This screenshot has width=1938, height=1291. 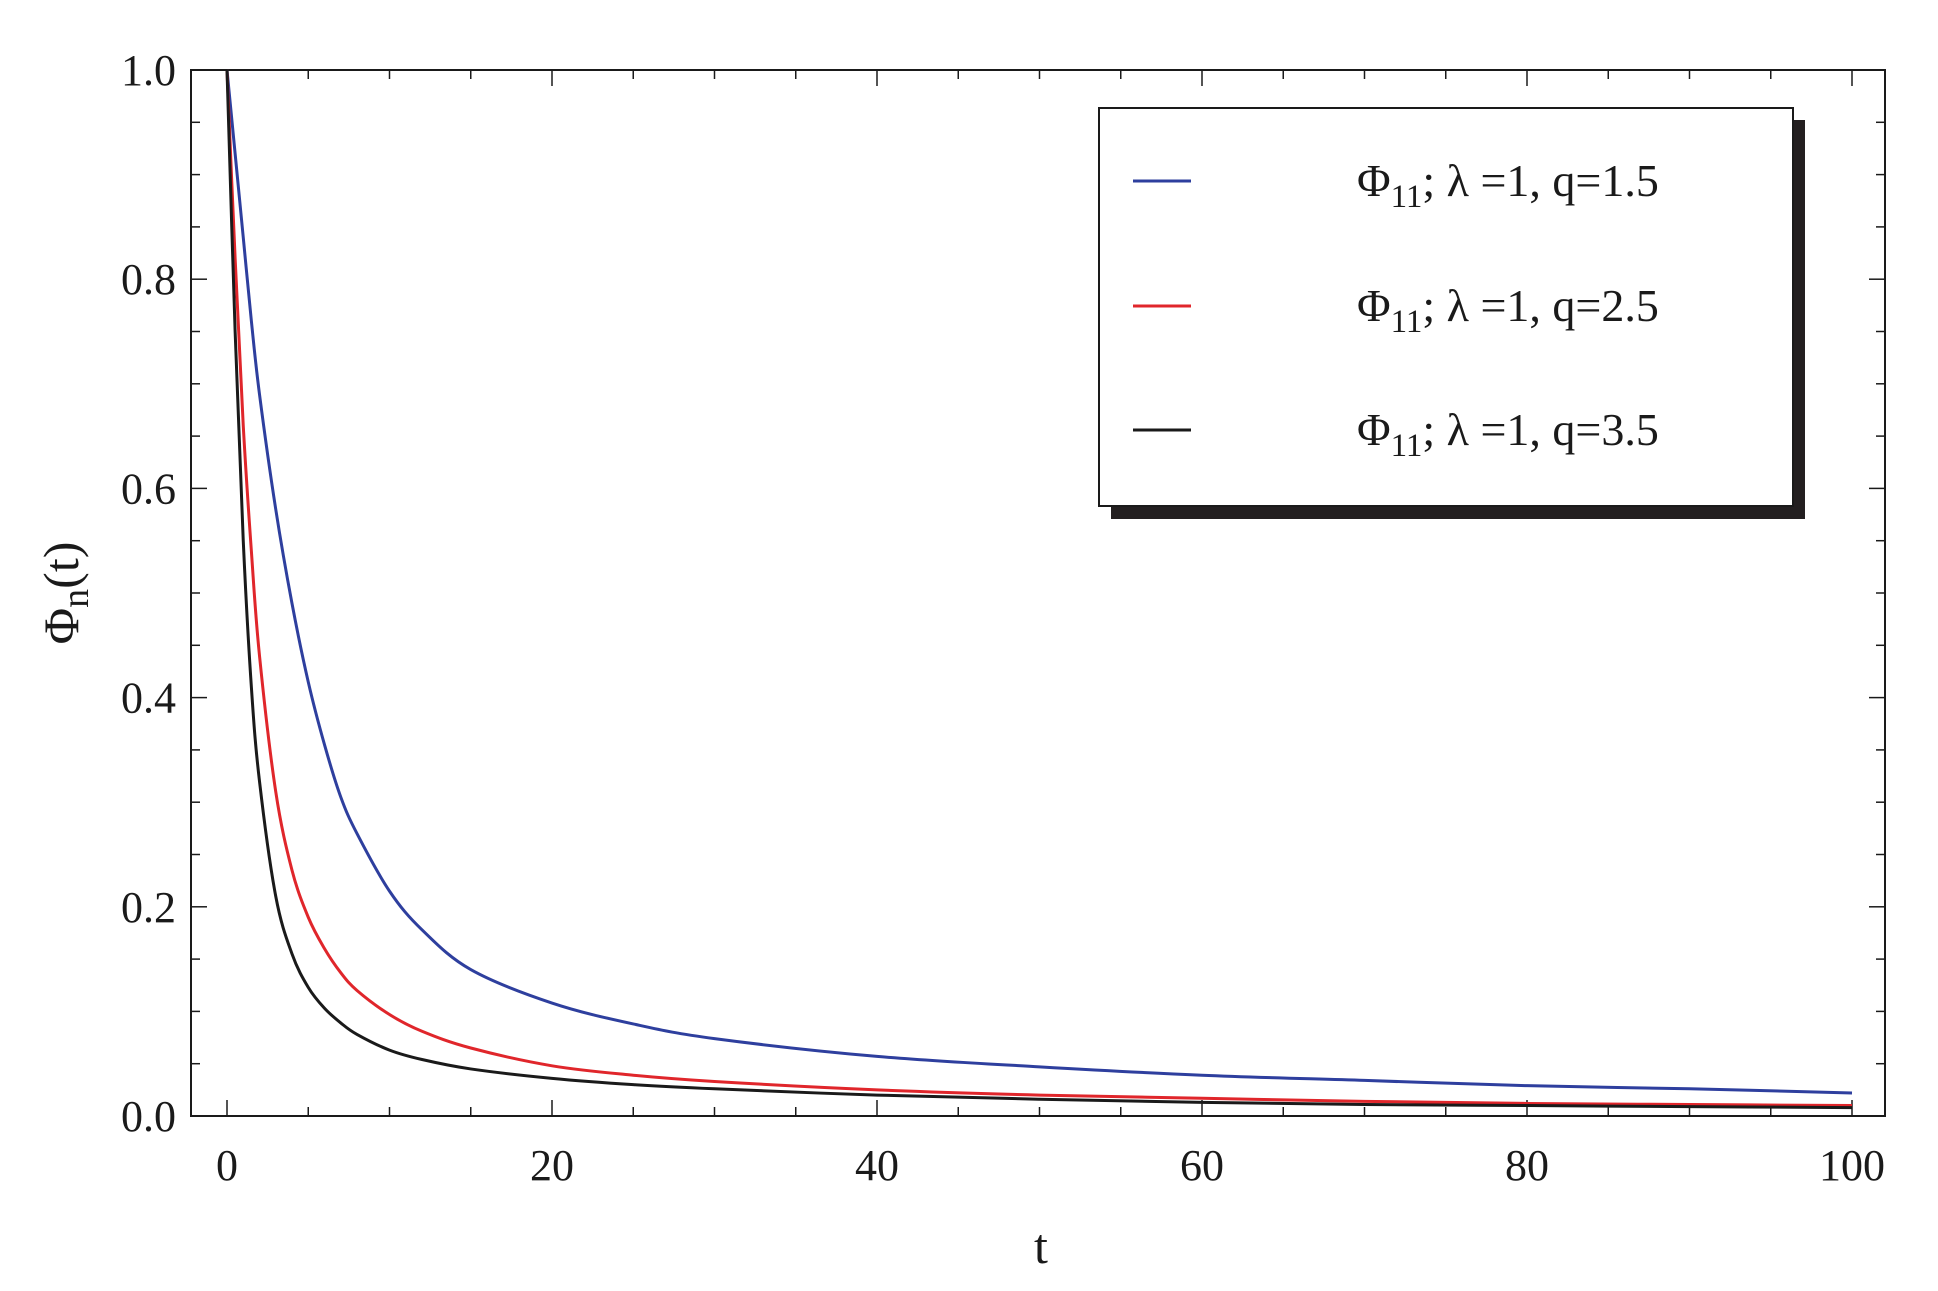 I want to click on x-tick-label: 0, so click(x=227, y=1165).